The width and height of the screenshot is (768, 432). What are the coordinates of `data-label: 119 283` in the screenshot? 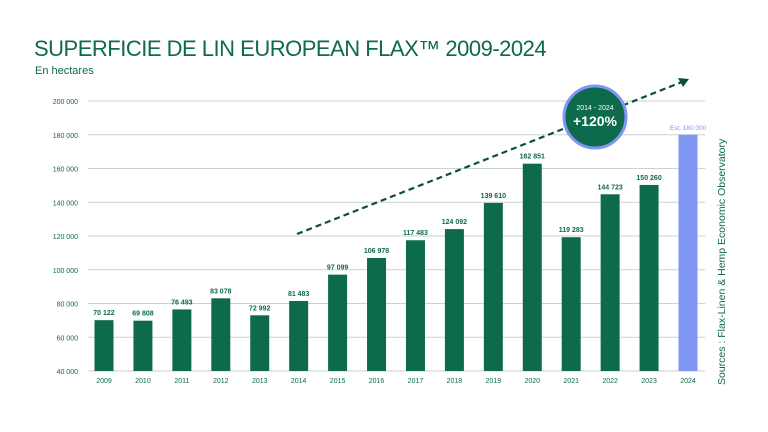 It's located at (571, 230).